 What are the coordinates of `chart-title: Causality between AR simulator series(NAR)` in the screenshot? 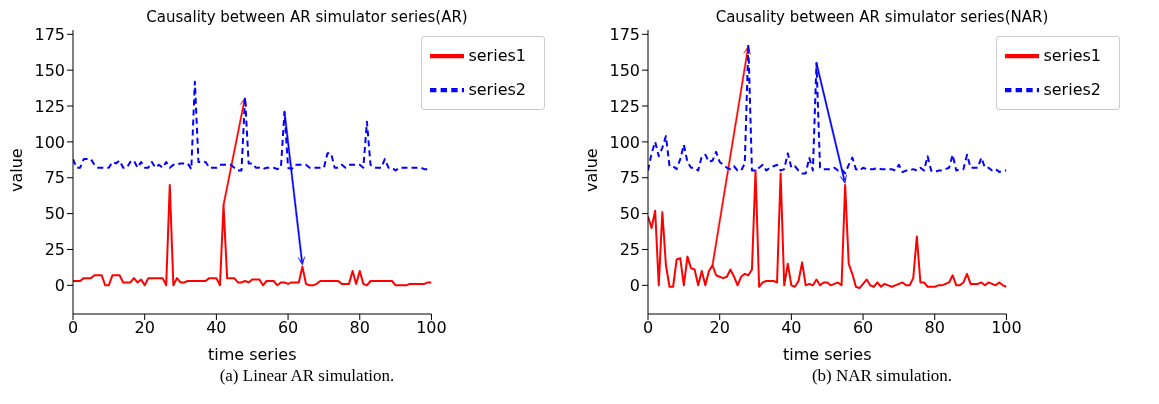 It's located at (882, 18).